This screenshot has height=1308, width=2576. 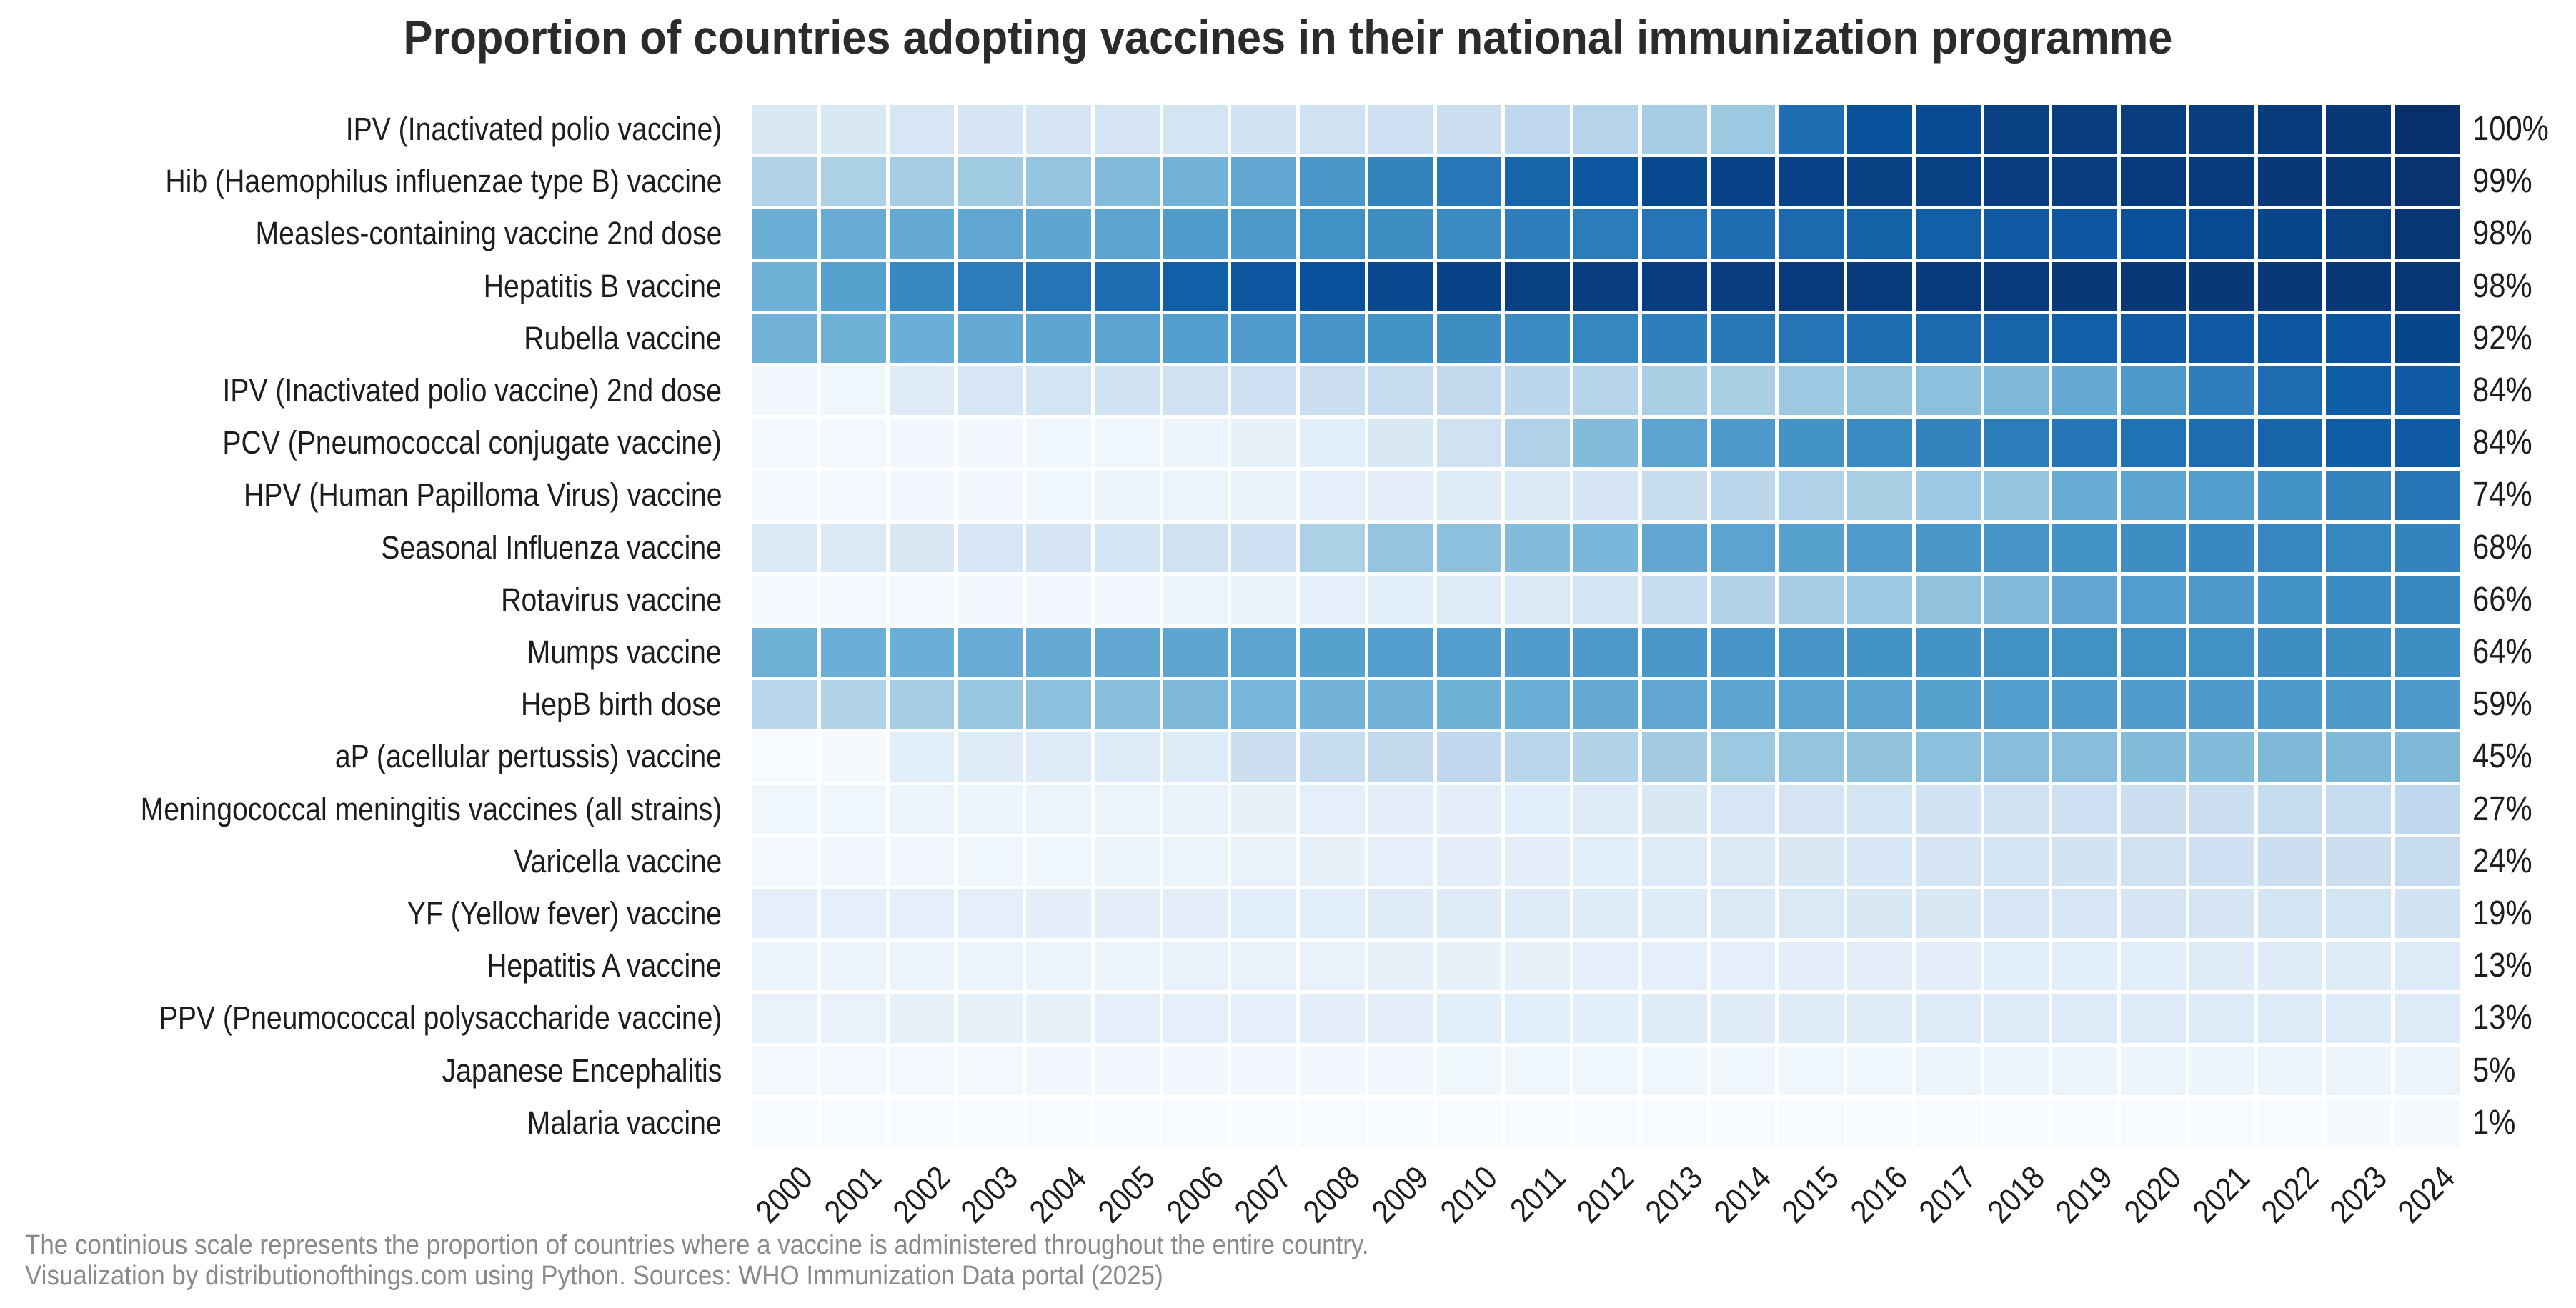 What do you see at coordinates (618, 860) in the screenshot?
I see `row-label: Varicella vaccine` at bounding box center [618, 860].